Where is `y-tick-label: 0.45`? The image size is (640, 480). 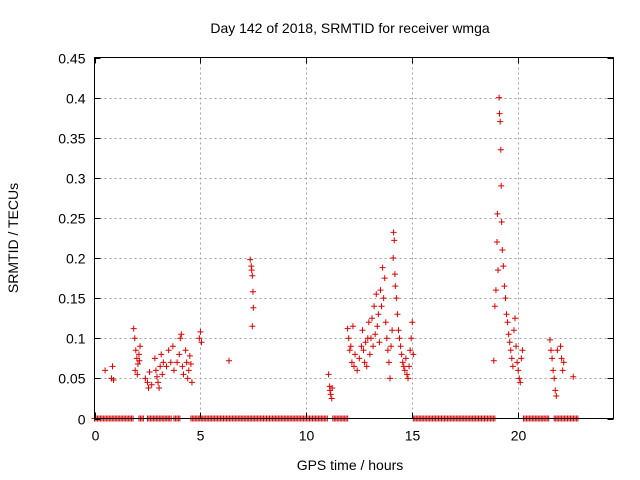 y-tick-label: 0.45 is located at coordinates (71, 59).